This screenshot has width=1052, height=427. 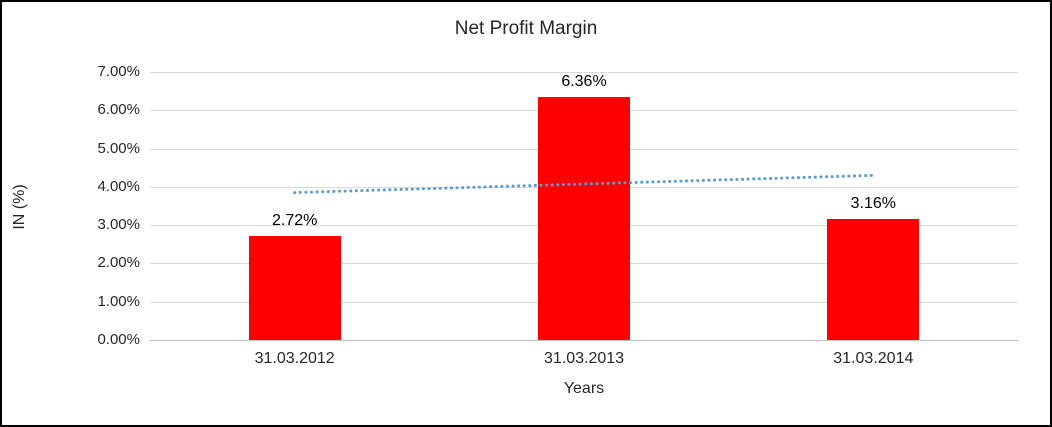 What do you see at coordinates (118, 71) in the screenshot?
I see `y-tick-label: 7.00%` at bounding box center [118, 71].